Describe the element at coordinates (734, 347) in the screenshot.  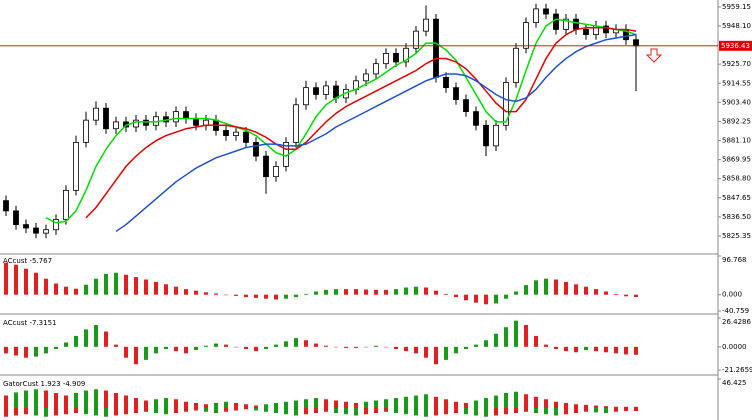
I see `y-tick-label: 0.0000` at that location.